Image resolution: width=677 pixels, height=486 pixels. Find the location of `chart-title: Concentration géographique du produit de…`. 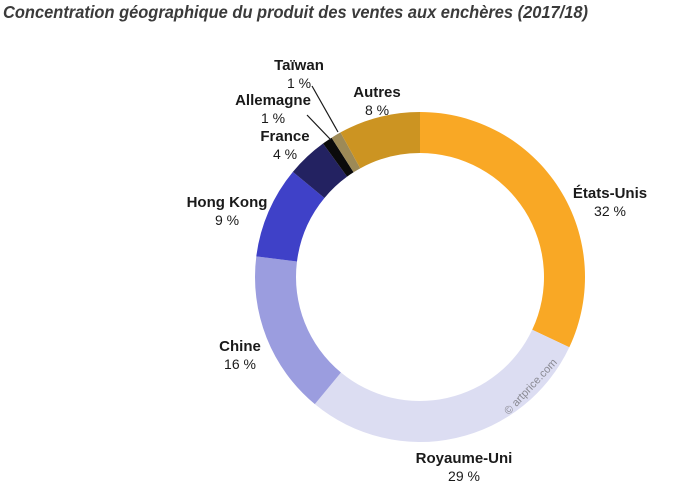

chart-title: Concentration géographique du produit de… is located at coordinates (296, 12).